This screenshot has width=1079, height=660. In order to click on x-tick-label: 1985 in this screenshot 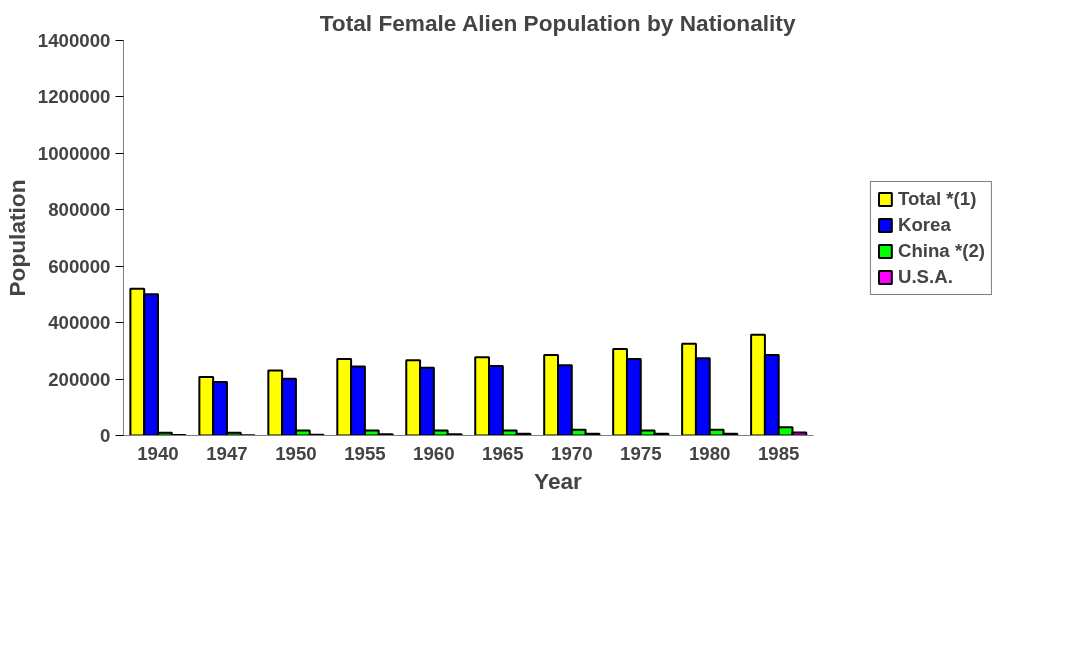, I will do `click(778, 453)`.